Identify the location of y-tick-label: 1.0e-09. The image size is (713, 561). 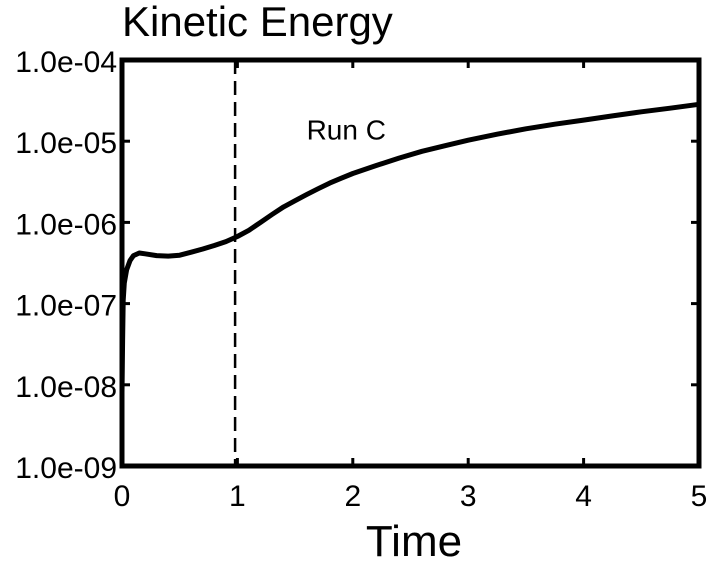
(66, 468).